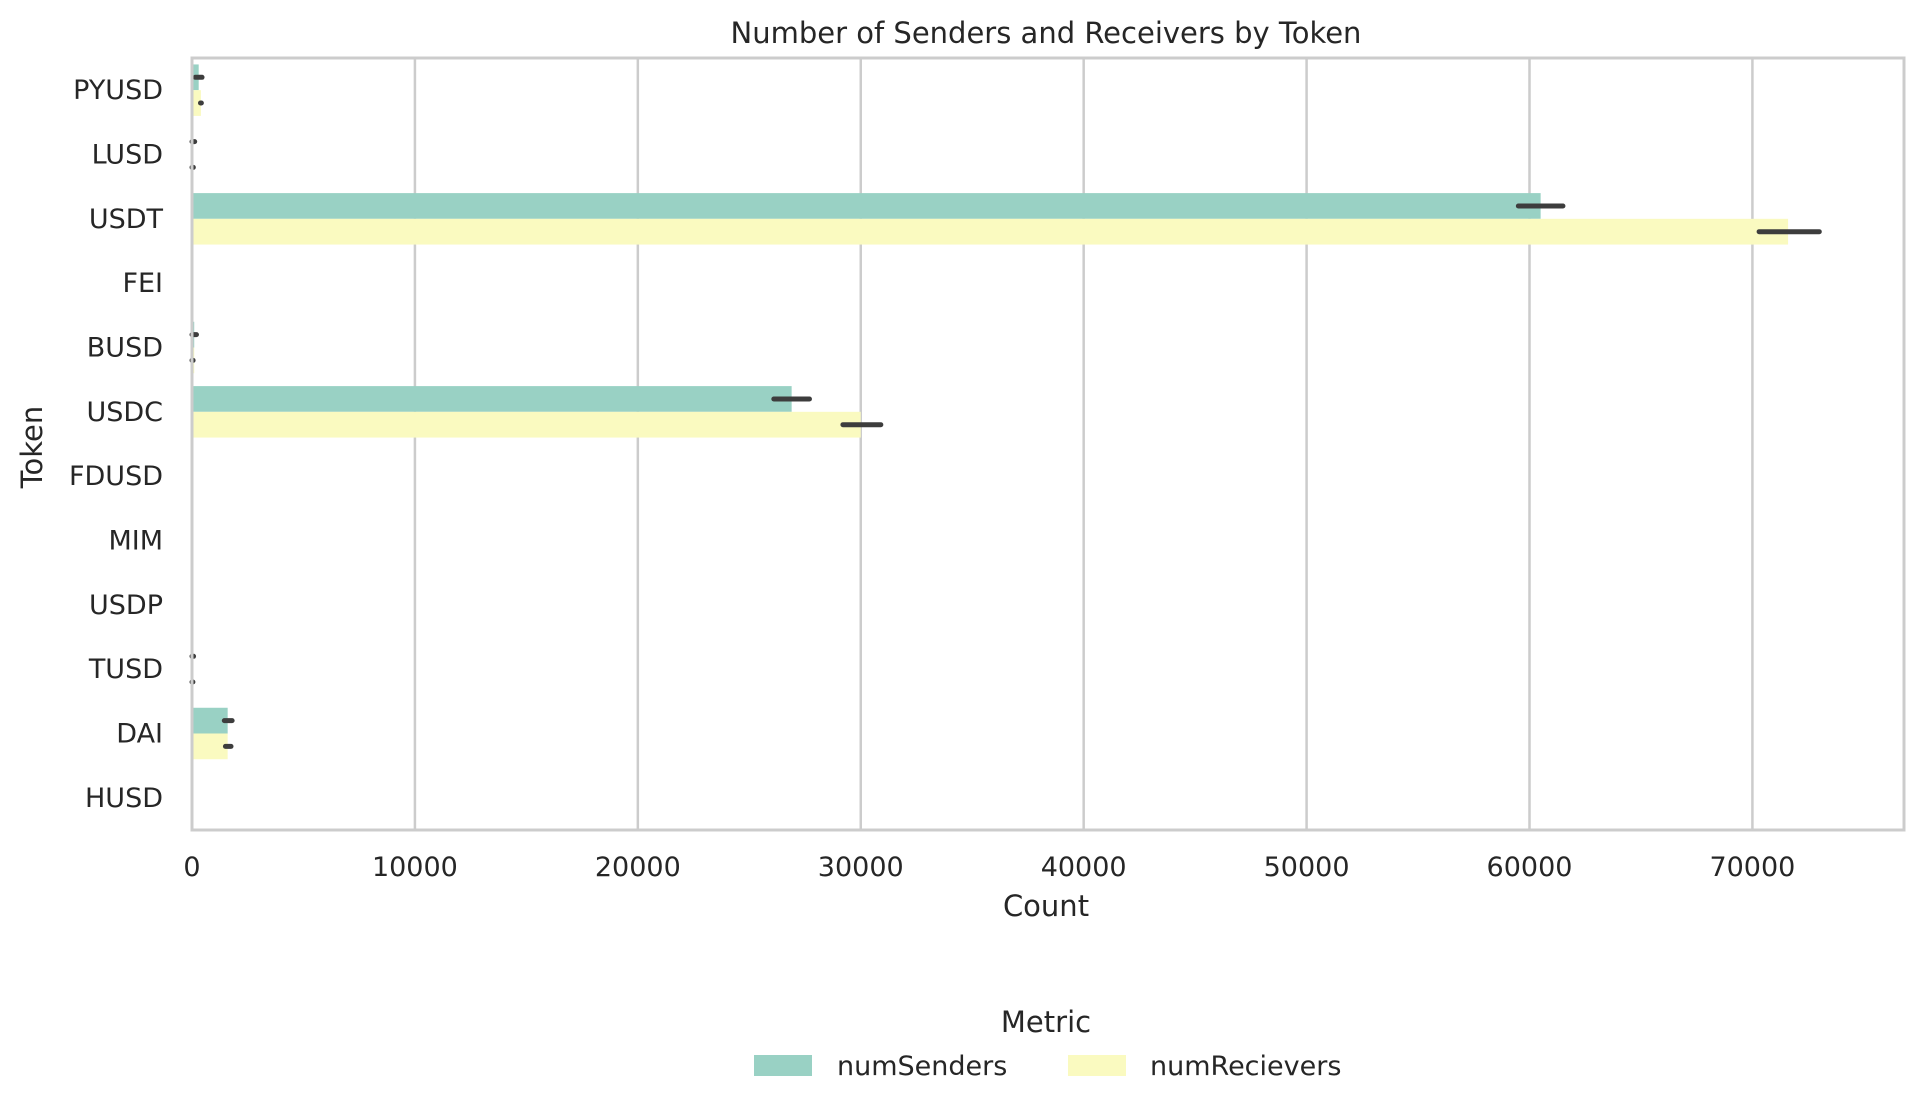 The height and width of the screenshot is (1113, 1920). I want to click on y-tick-label: USDC, so click(124, 412).